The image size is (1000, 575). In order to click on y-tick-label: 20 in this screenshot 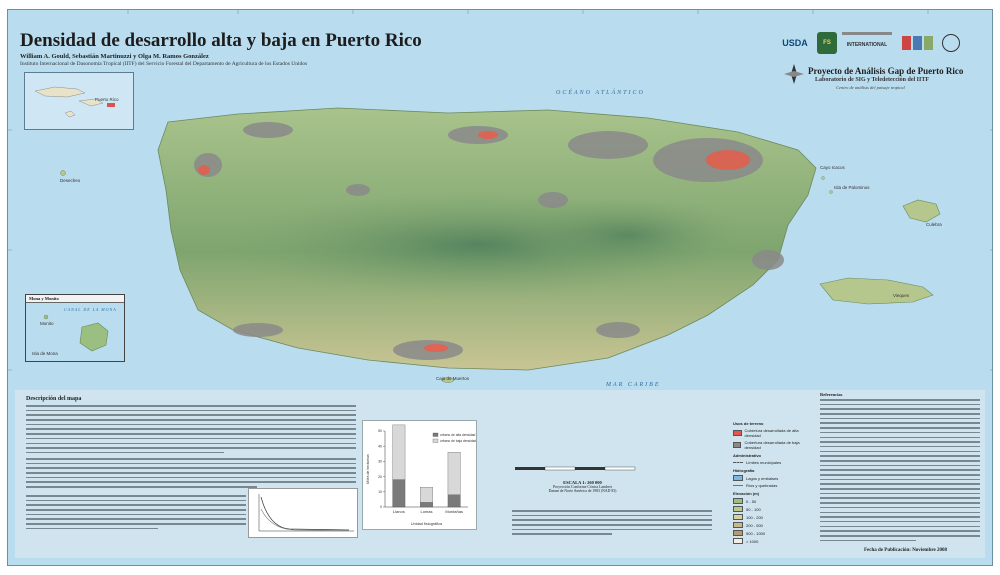, I will do `click(380, 477)`.